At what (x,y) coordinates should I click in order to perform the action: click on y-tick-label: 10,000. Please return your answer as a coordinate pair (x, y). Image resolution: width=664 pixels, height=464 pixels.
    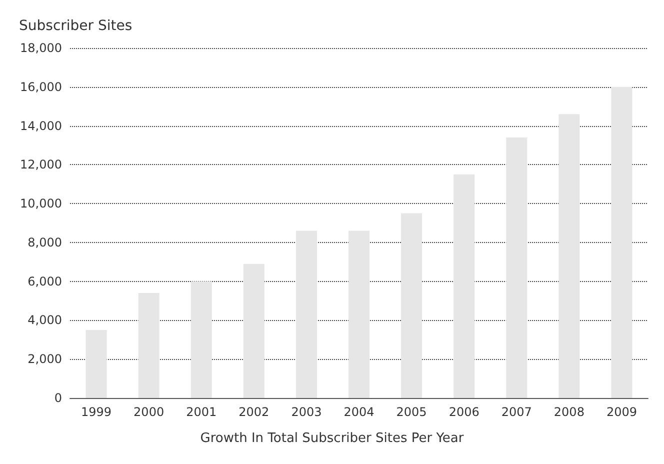
    Looking at the image, I should click on (41, 203).